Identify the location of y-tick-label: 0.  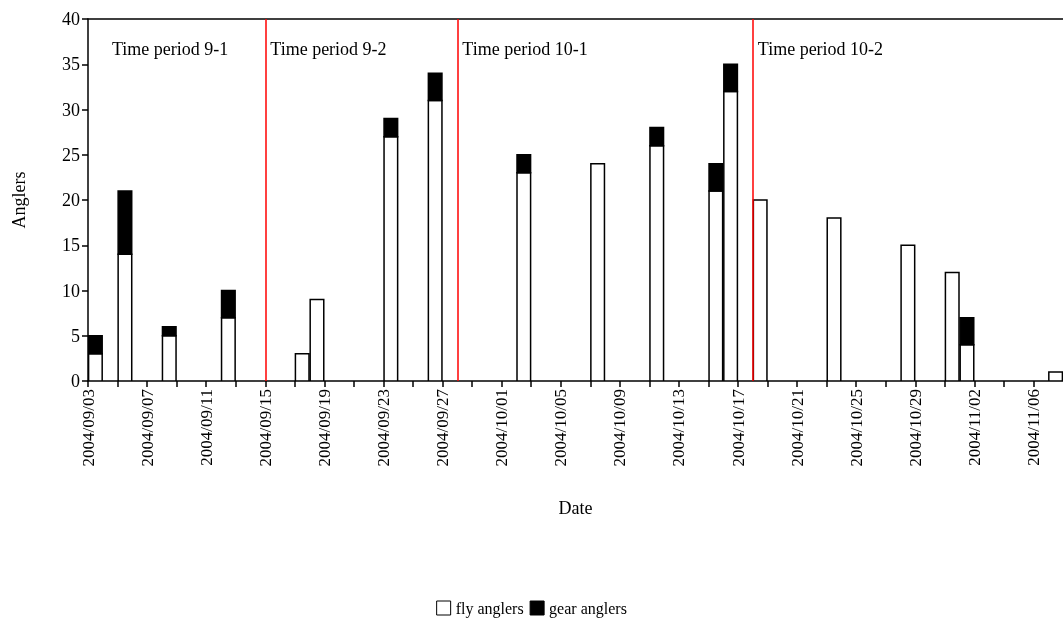
(75, 381).